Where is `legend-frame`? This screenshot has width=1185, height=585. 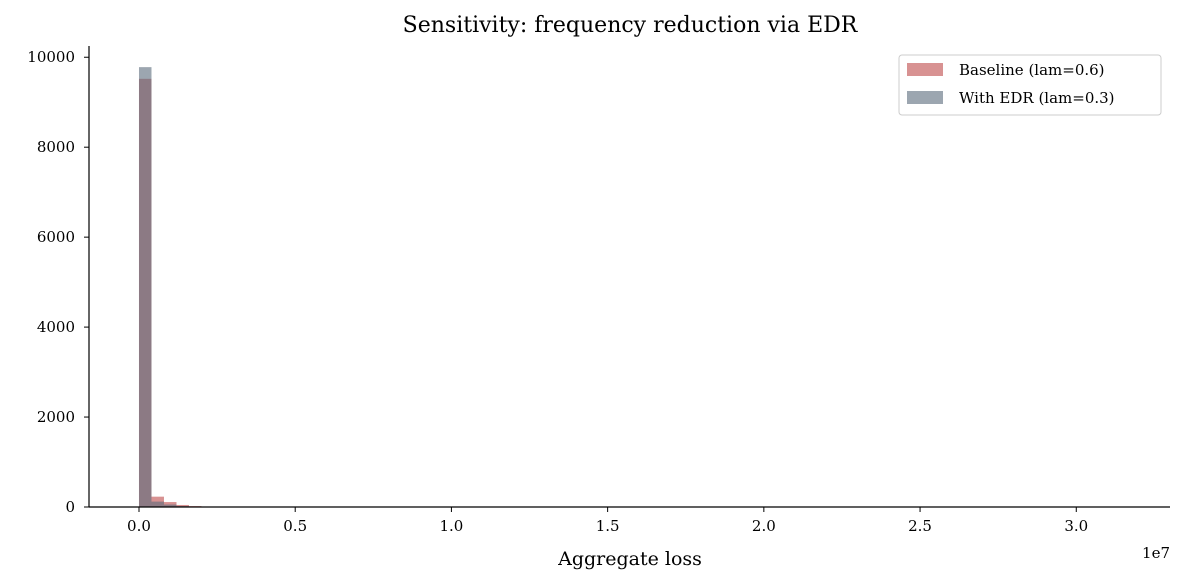
legend-frame is located at coordinates (1030, 85).